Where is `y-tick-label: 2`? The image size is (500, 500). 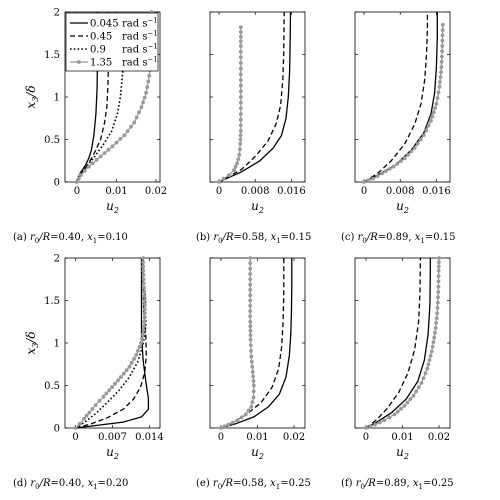
y-tick-label: 2 is located at coordinates (57, 259).